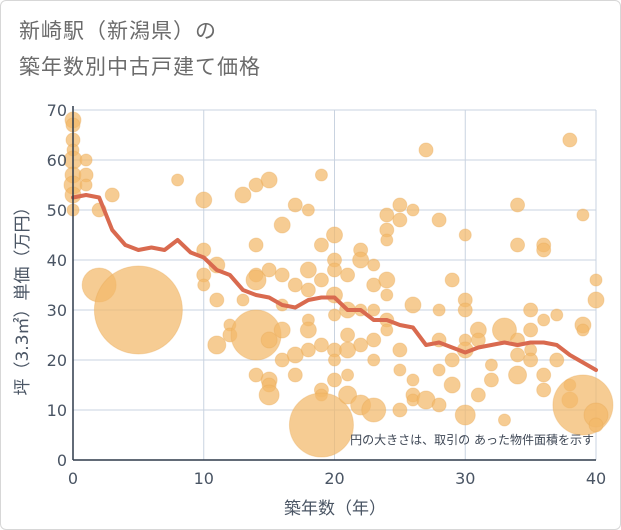 The width and height of the screenshot is (621, 530). What do you see at coordinates (334, 478) in the screenshot?
I see `x-tick-label: 20` at bounding box center [334, 478].